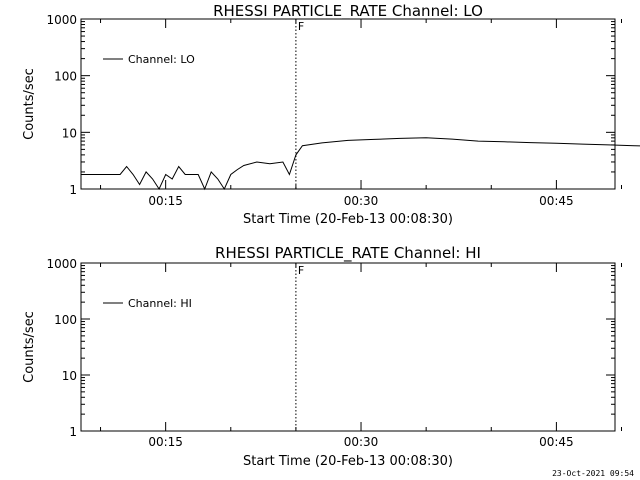  Describe the element at coordinates (161, 59) in the screenshot. I see `legend-label: Channel: LO` at that location.